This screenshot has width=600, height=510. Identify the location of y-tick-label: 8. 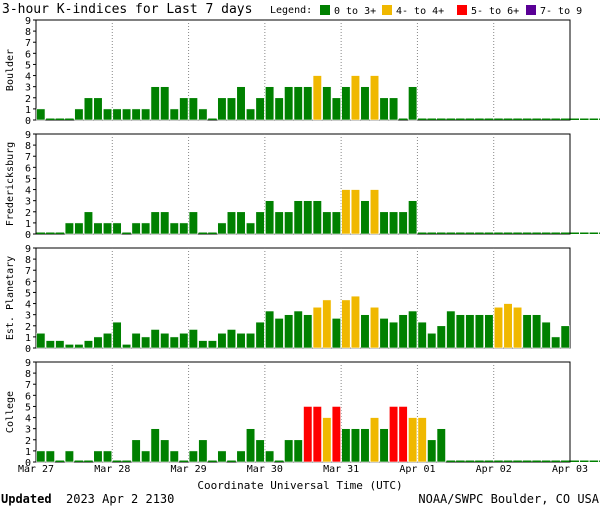
(28, 374).